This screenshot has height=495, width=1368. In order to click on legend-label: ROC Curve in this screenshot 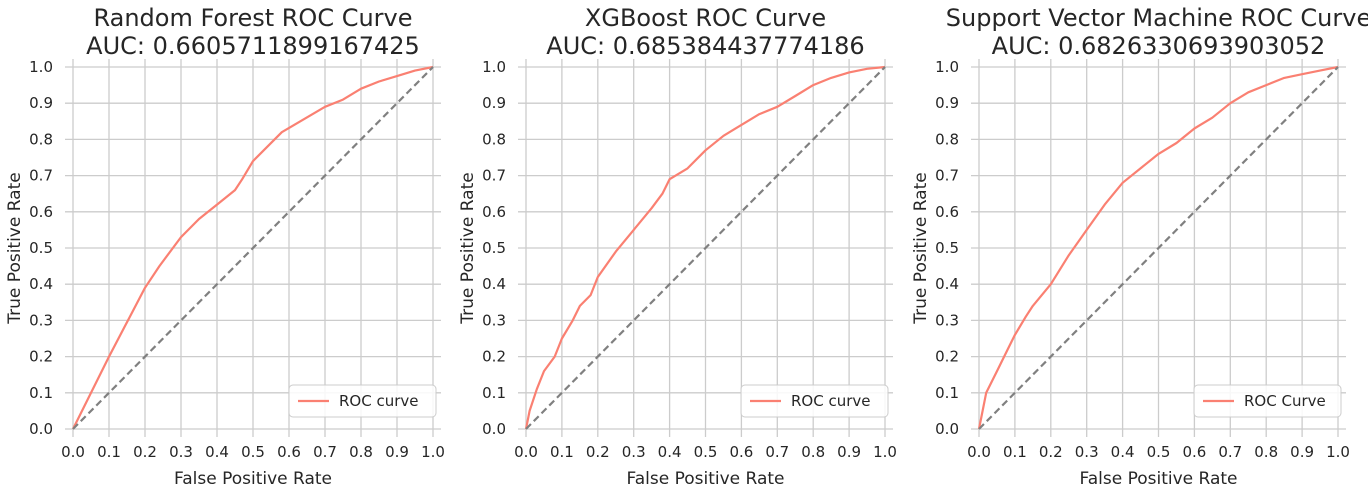, I will do `click(1285, 401)`.